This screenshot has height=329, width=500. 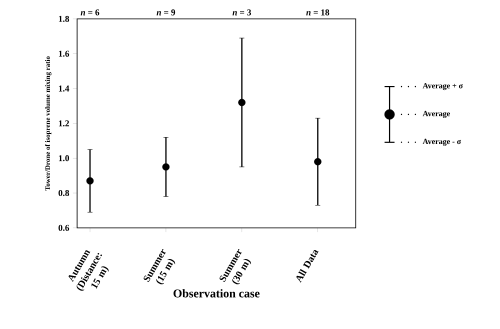 What do you see at coordinates (64, 88) in the screenshot?
I see `y-tick-label: 1.4` at bounding box center [64, 88].